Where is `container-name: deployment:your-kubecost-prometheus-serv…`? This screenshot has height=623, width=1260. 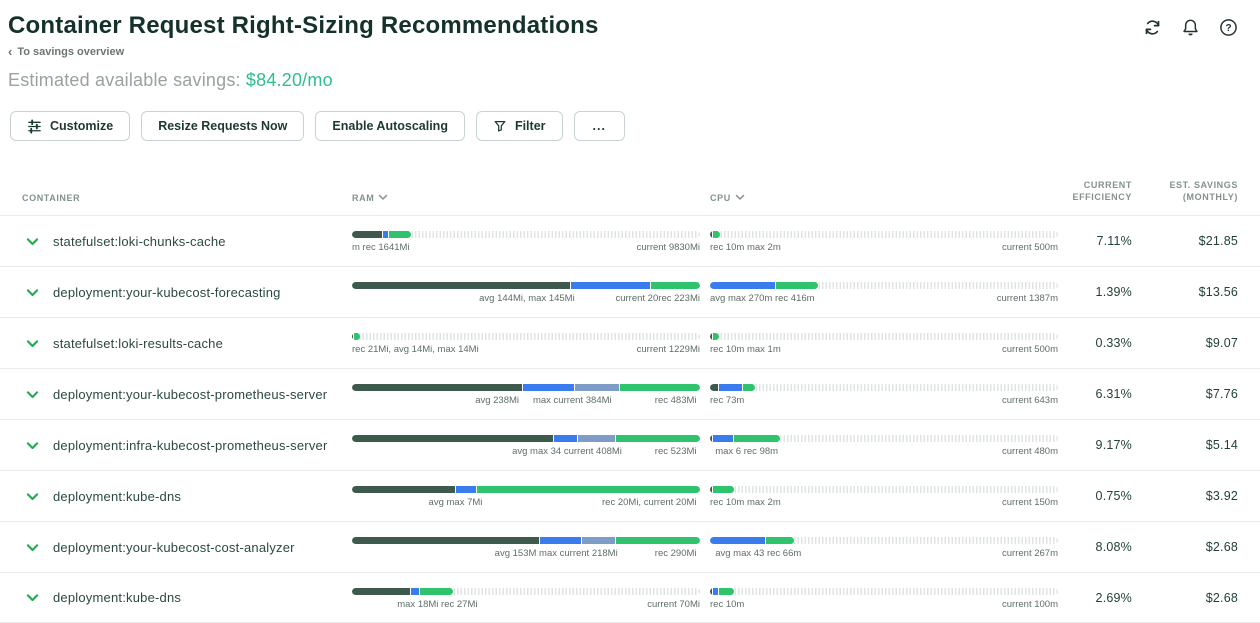 container-name: deployment:your-kubecost-prometheus-serv… is located at coordinates (190, 394).